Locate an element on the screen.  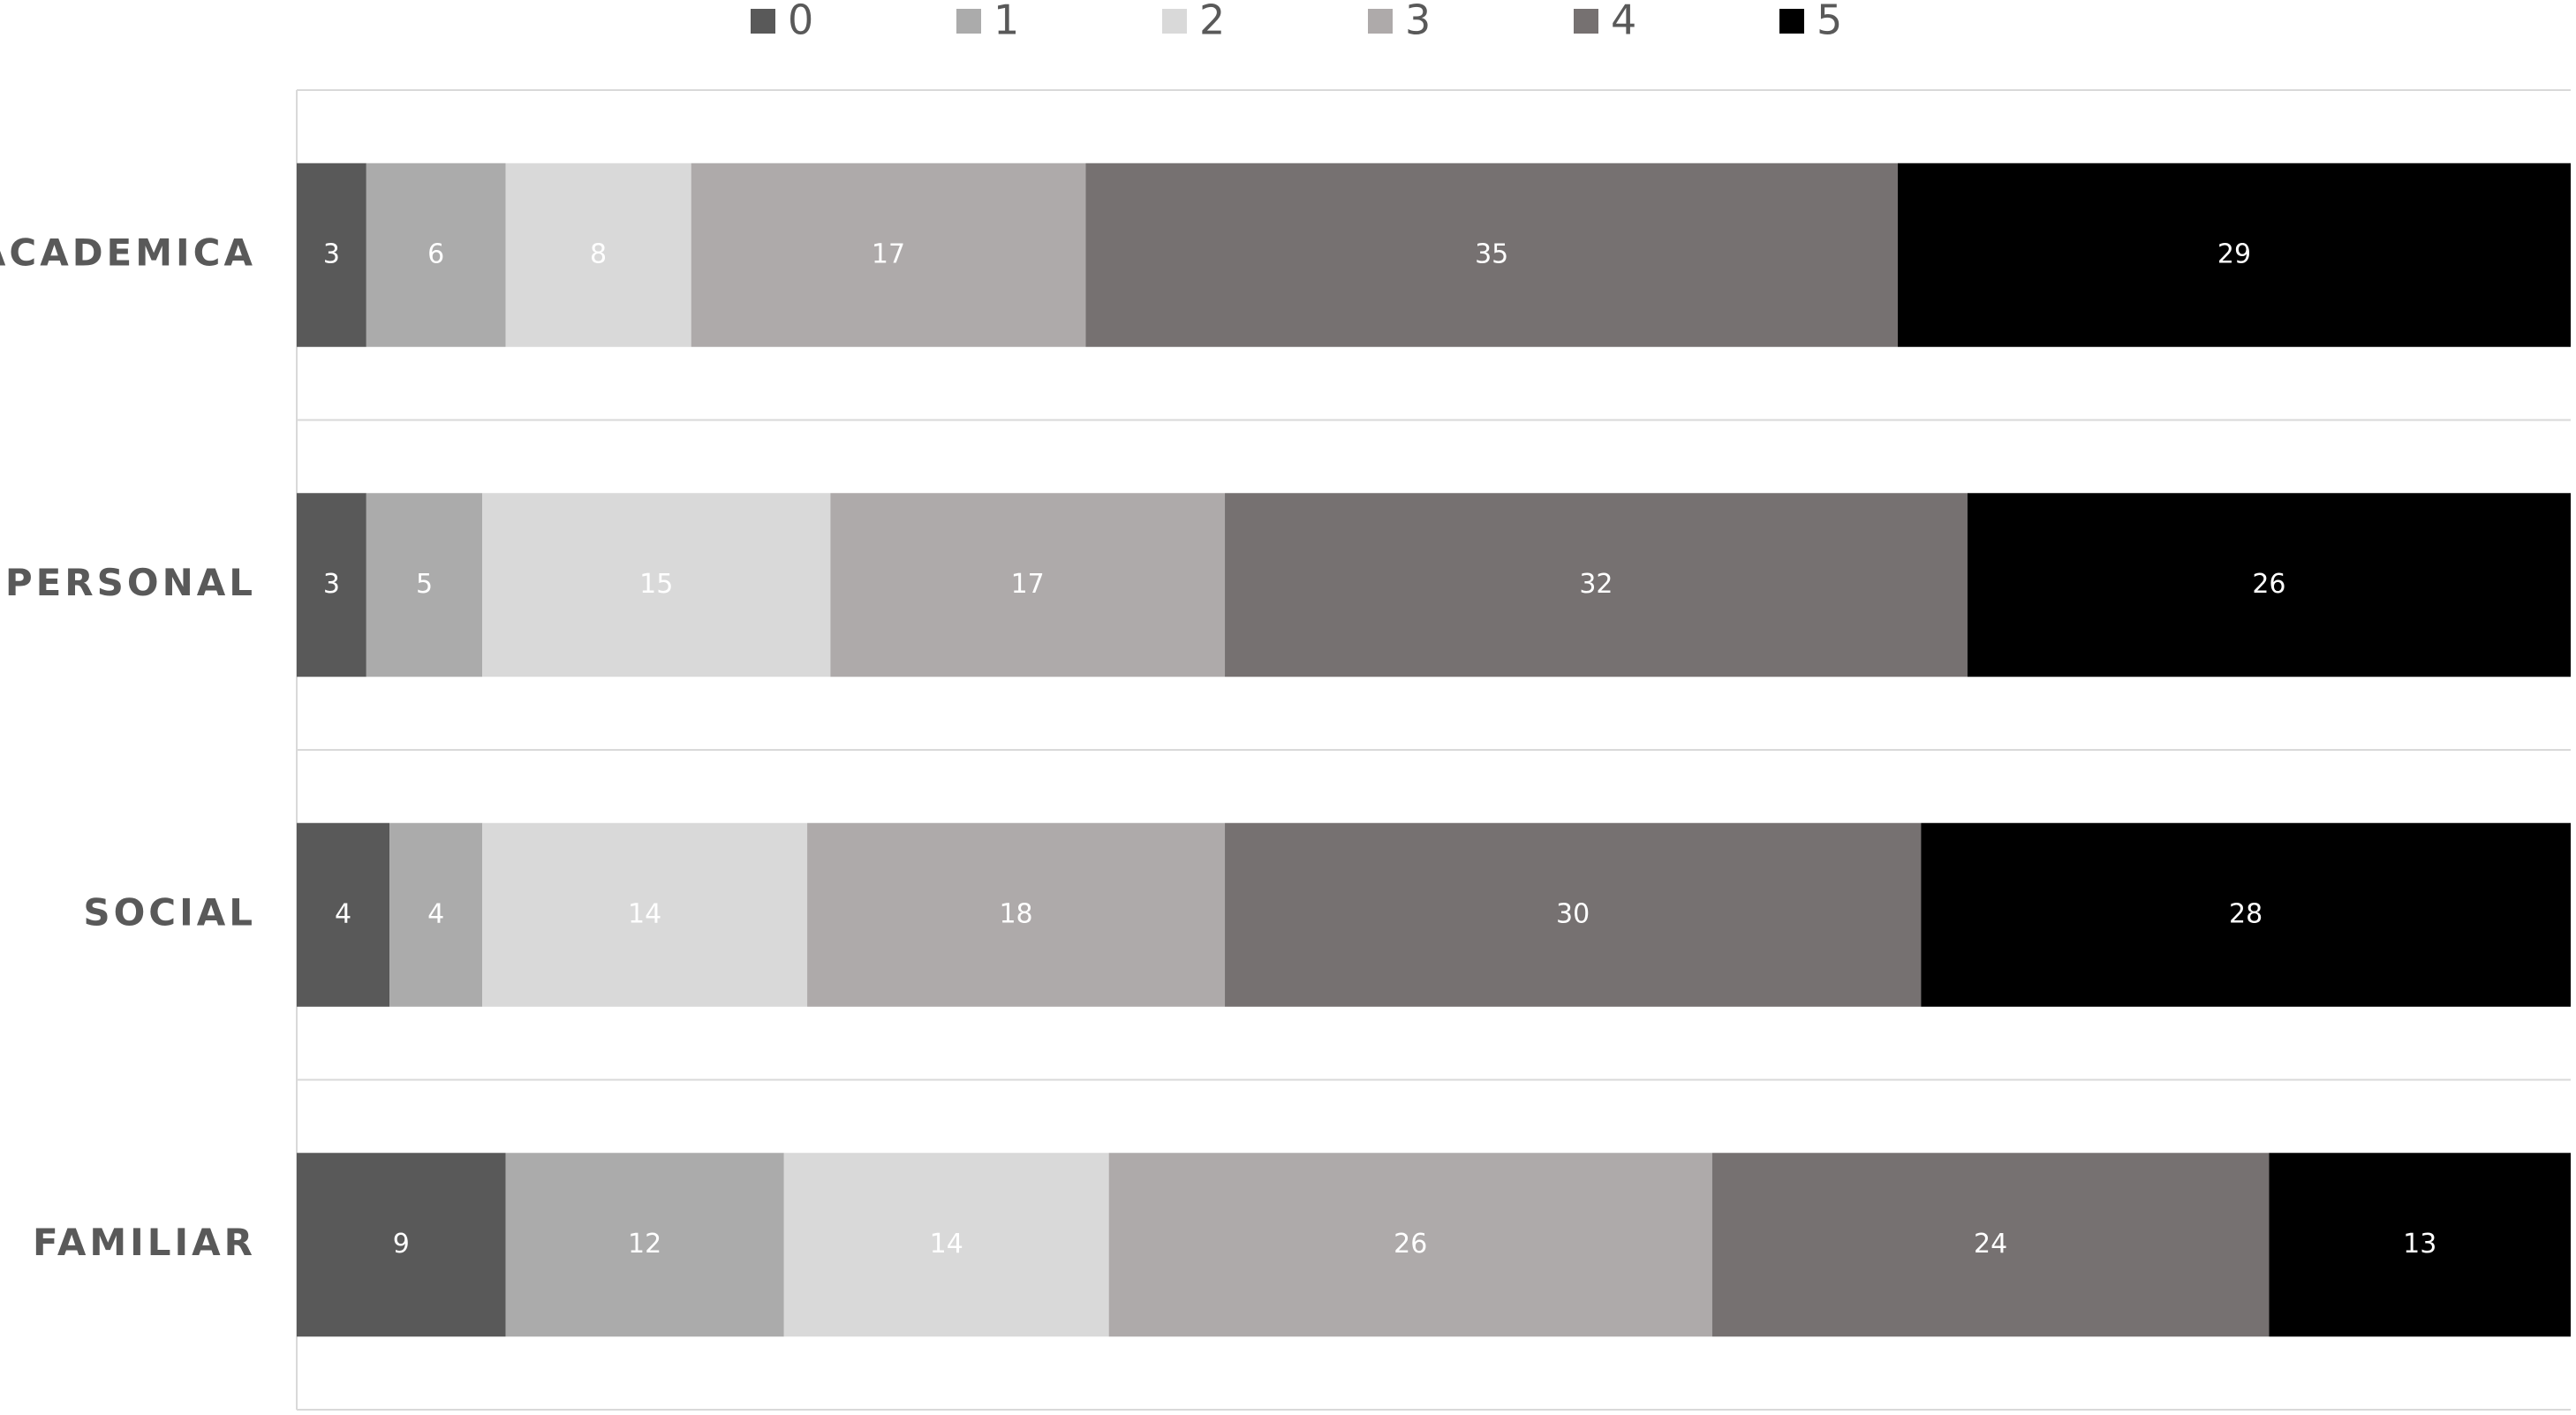
data-label: 6 is located at coordinates (435, 253).